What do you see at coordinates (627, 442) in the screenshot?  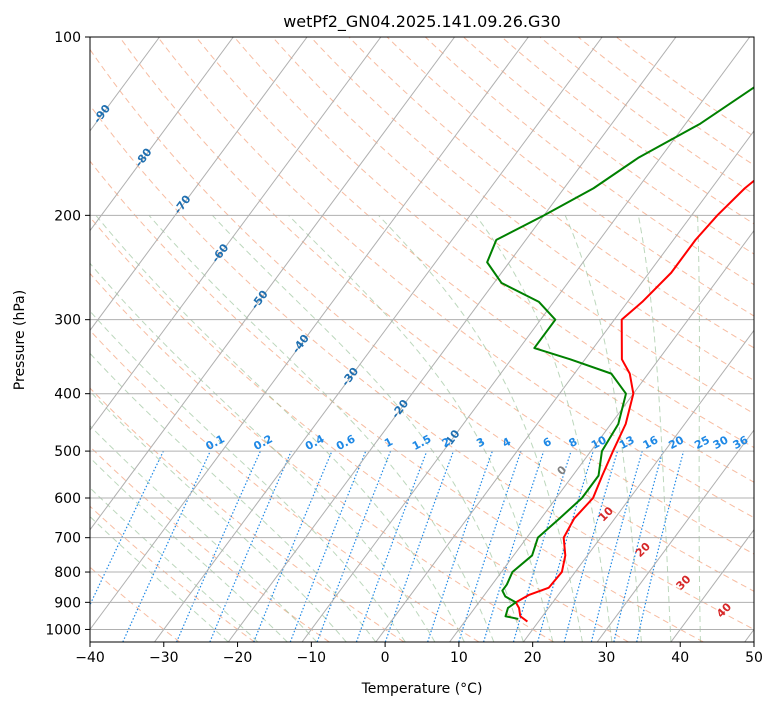 I see `mixing-ratio-label: 13` at bounding box center [627, 442].